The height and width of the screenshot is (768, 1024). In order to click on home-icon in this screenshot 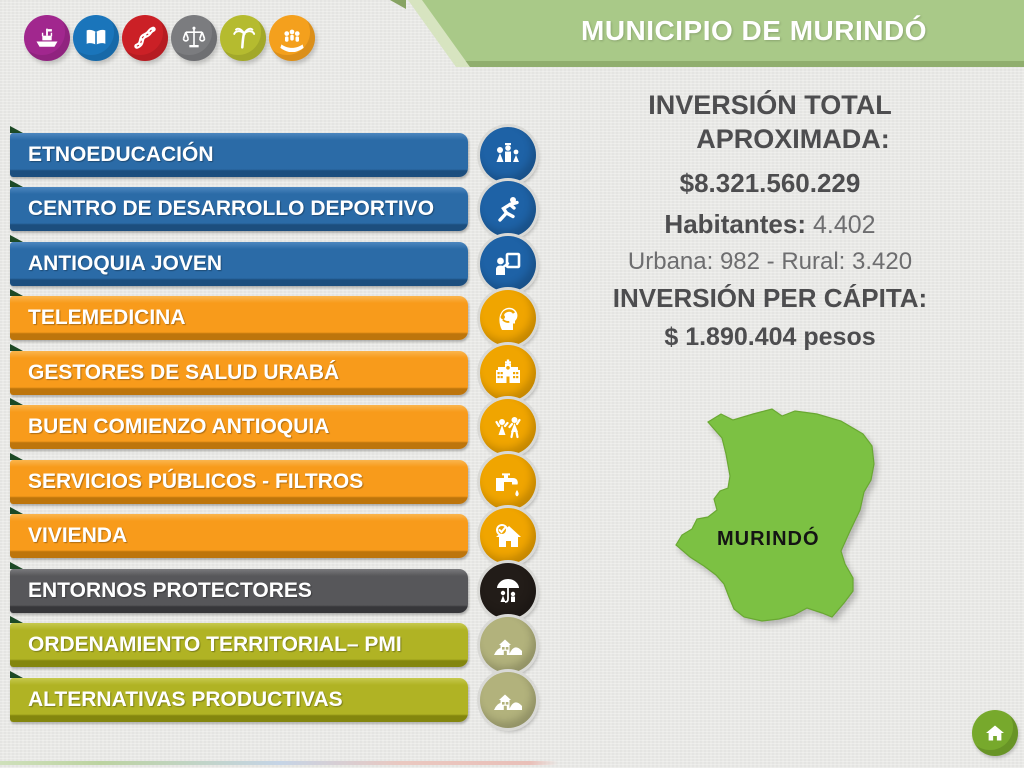, I will do `click(995, 733)`.